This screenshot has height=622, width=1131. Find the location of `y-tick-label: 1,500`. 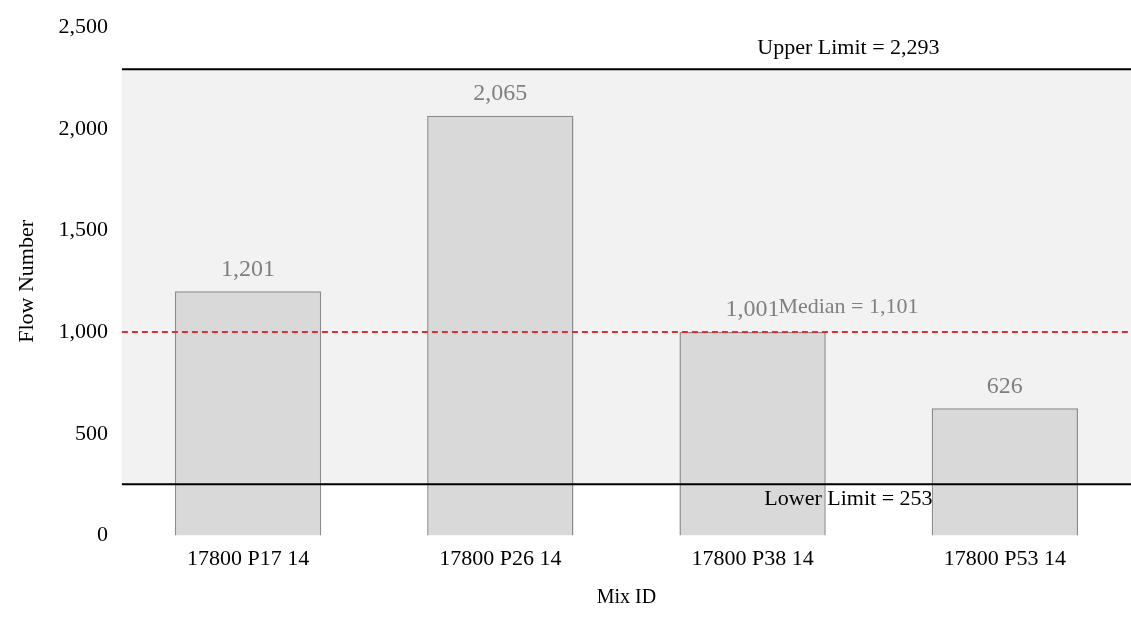

y-tick-label: 1,500 is located at coordinates (83, 229).